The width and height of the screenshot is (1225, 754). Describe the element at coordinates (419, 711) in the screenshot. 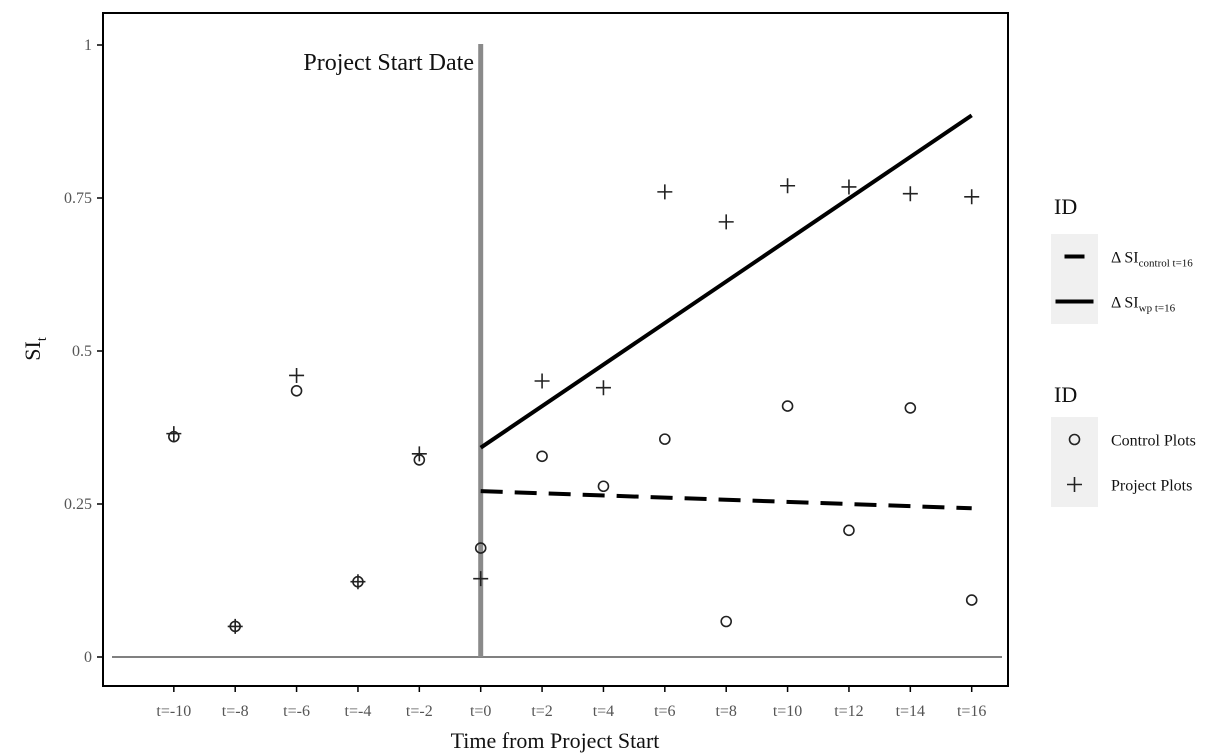

I see `x-tick-label: t=-2` at that location.